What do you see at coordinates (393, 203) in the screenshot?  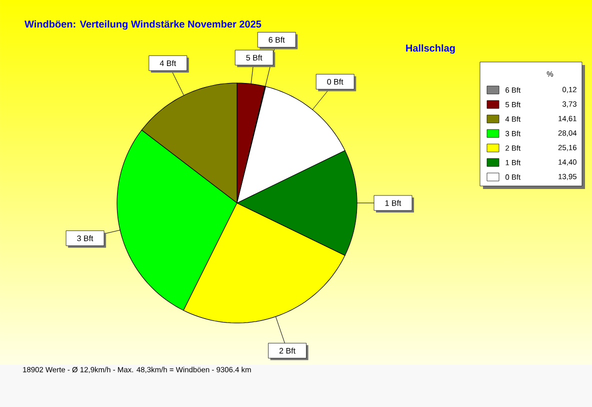 I see `slice-label: 1 Bft` at bounding box center [393, 203].